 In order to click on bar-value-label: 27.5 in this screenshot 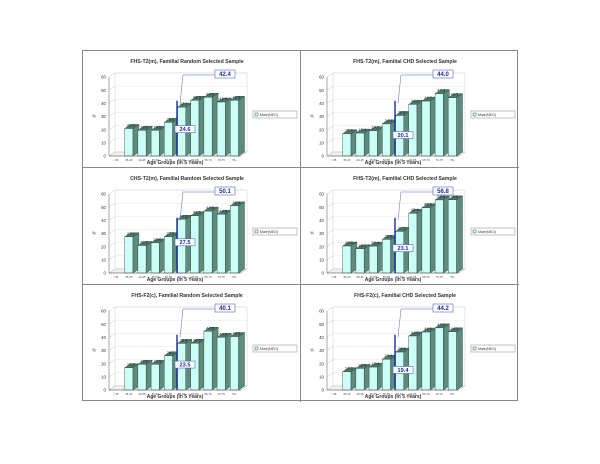, I will do `click(131, 233)`.